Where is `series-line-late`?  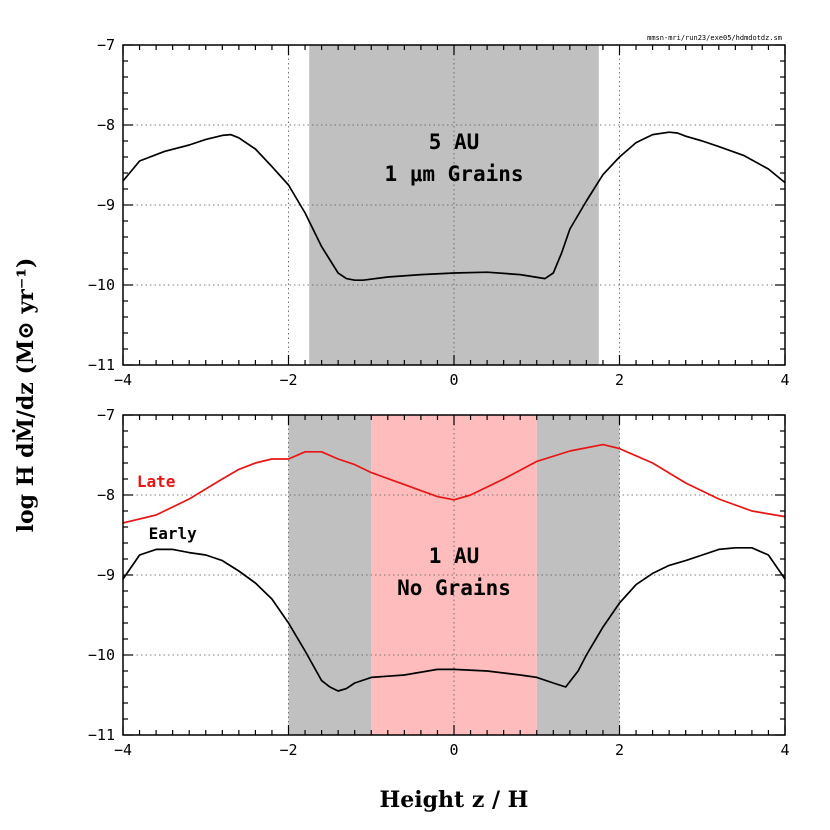
series-line-late is located at coordinates (454, 483).